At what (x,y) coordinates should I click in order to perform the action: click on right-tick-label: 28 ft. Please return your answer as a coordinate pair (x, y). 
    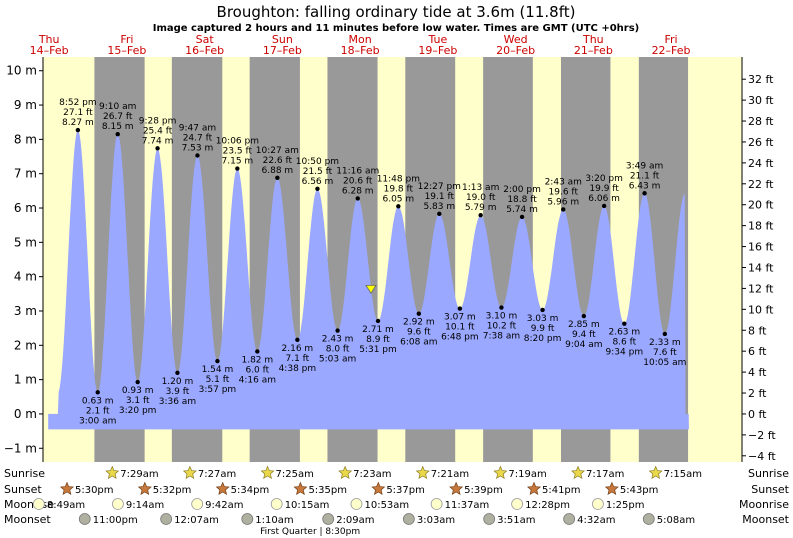
    Looking at the image, I should click on (761, 121).